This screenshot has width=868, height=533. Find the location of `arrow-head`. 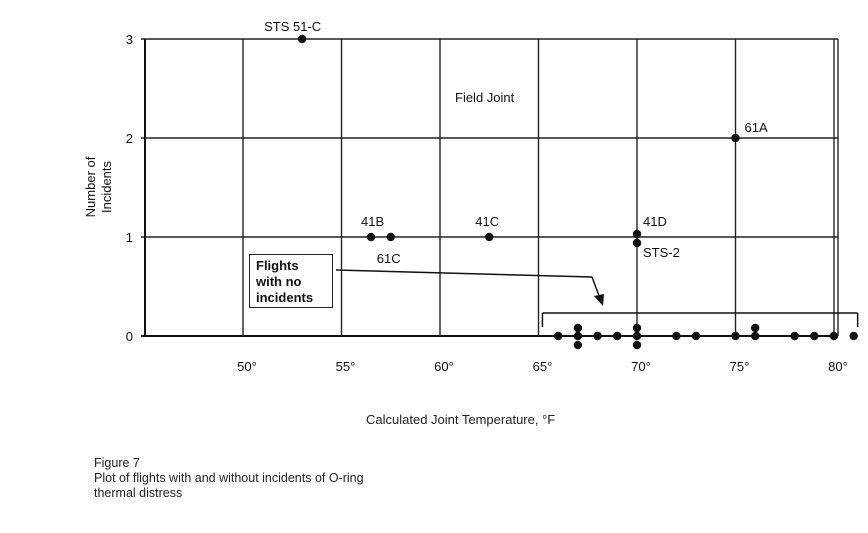

arrow-head is located at coordinates (599, 300).